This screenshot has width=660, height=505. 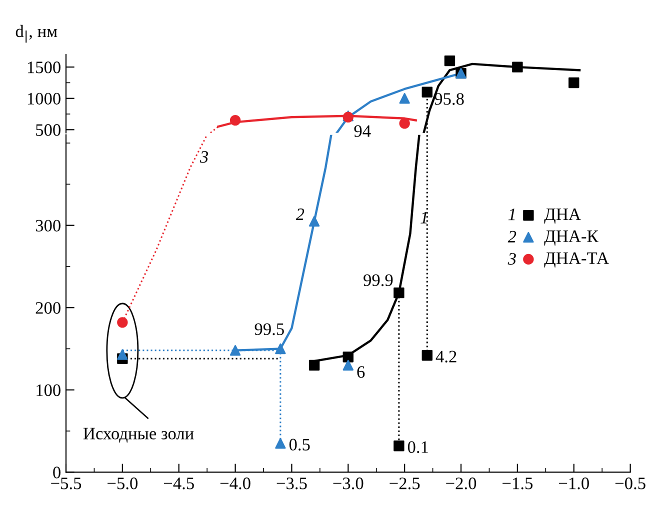 What do you see at coordinates (235, 484) in the screenshot?
I see `x-tick-label: −4.0` at bounding box center [235, 484].